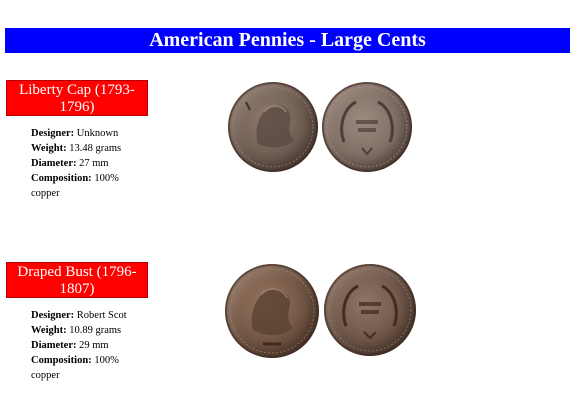  What do you see at coordinates (94, 330) in the screenshot?
I see `weight-value: 10.89 grams` at bounding box center [94, 330].